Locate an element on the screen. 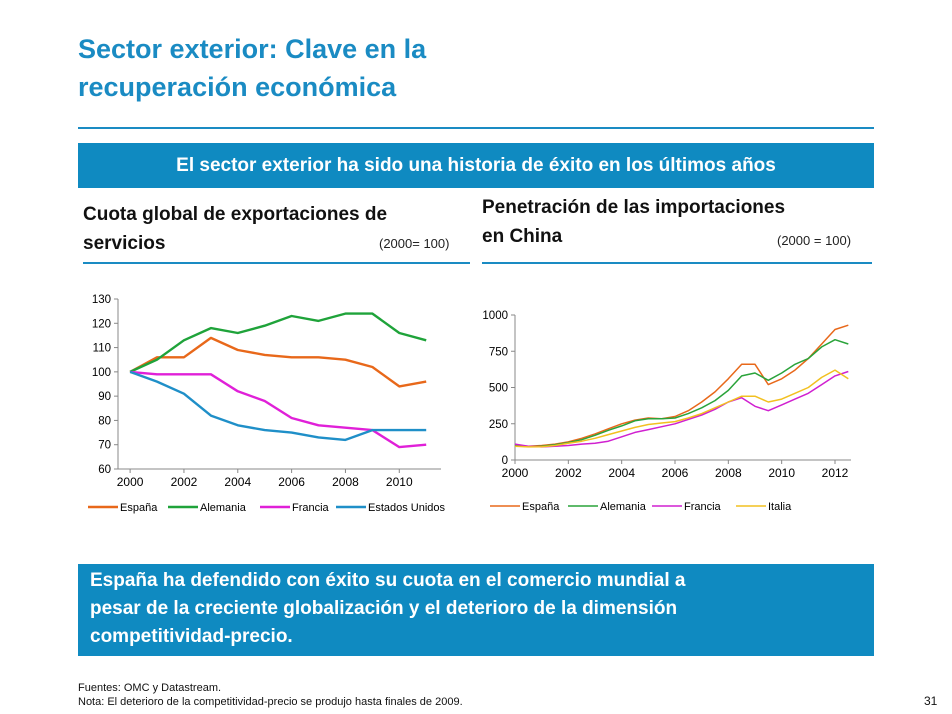 The height and width of the screenshot is (714, 952). conclusion-line-3: competitividad-precio. is located at coordinates (191, 636).